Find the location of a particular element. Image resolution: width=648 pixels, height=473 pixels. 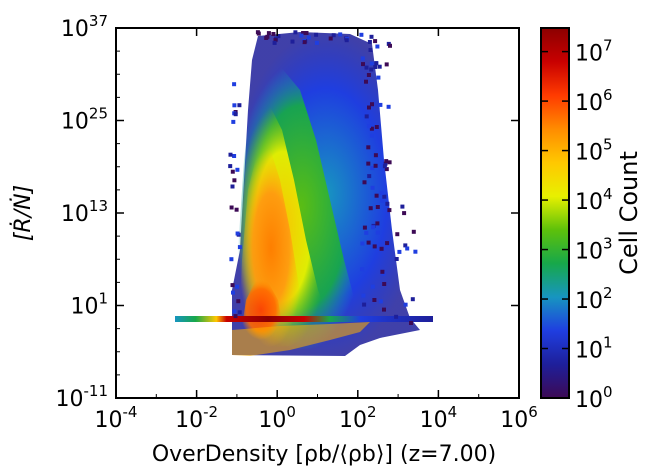

y-tick-label: 1037 is located at coordinates (84, 27).